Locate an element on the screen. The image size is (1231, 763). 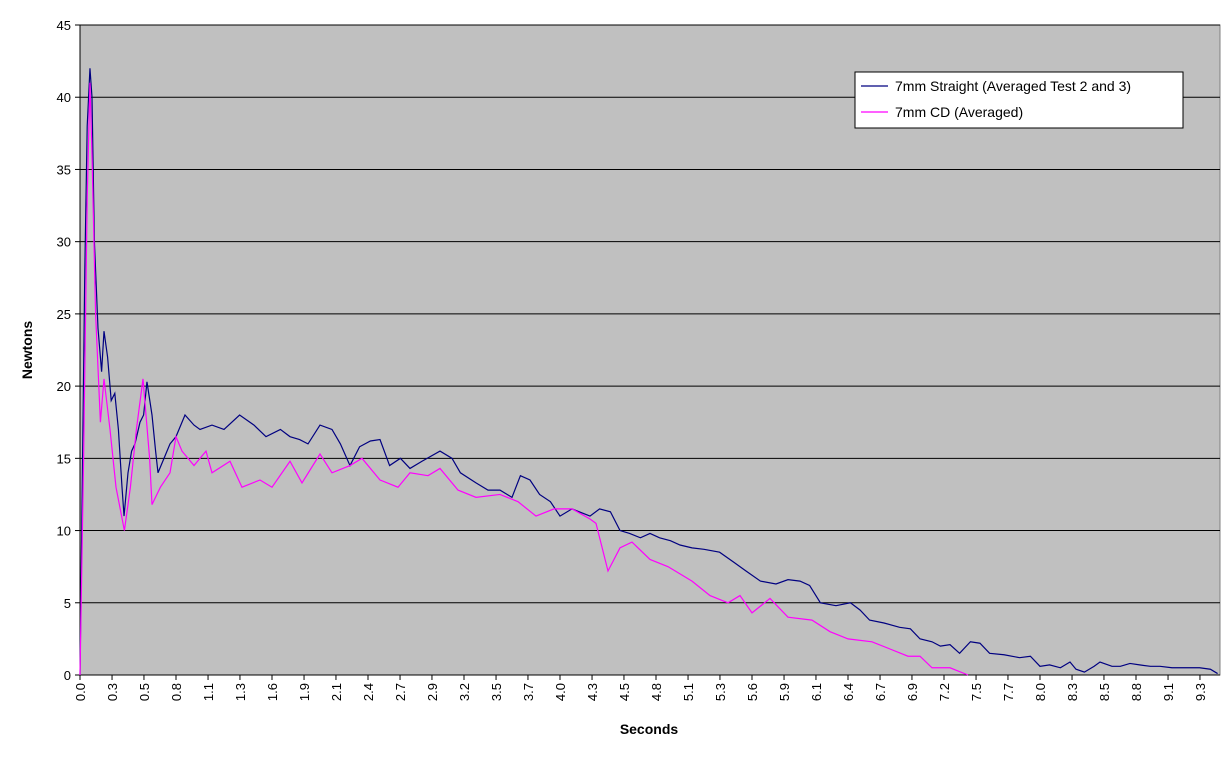
x-tick-label: 3.7 is located at coordinates (528, 692).